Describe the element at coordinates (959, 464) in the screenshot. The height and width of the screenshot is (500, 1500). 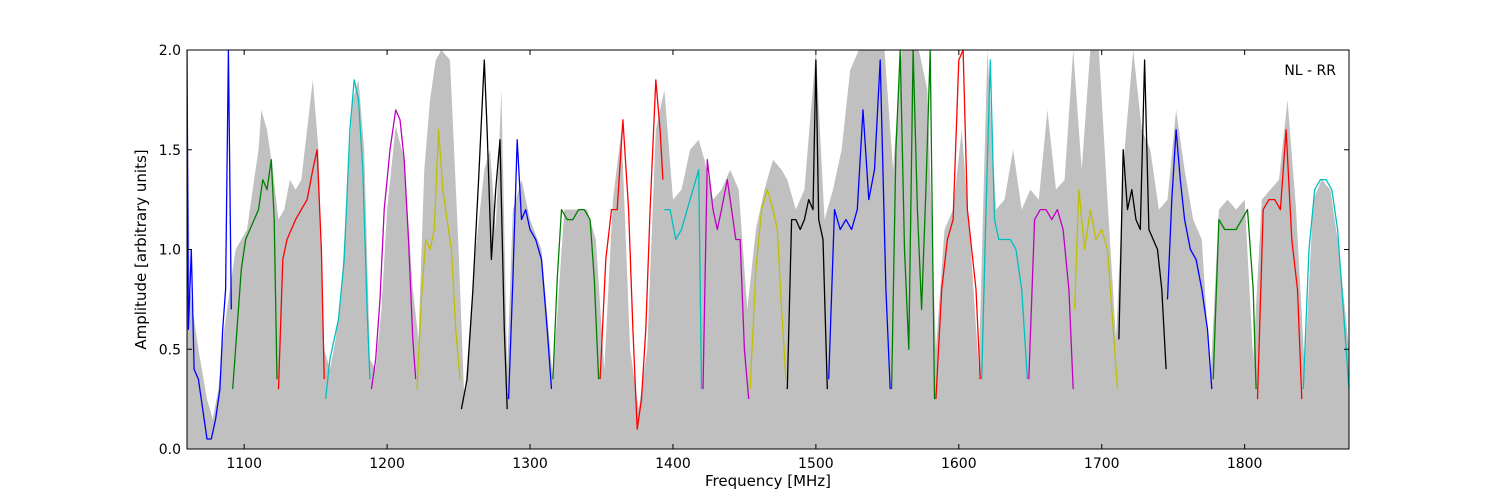
I see `x-tick-label: 1600` at that location.